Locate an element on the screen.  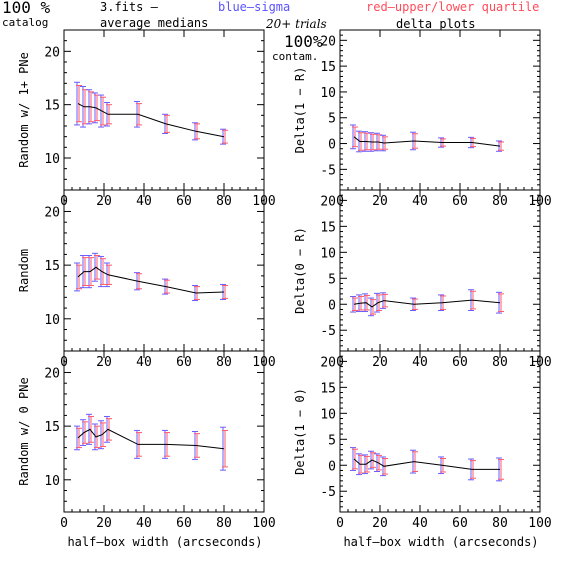
panel-right-bottom-x-tick-label: 60 is located at coordinates (460, 523).